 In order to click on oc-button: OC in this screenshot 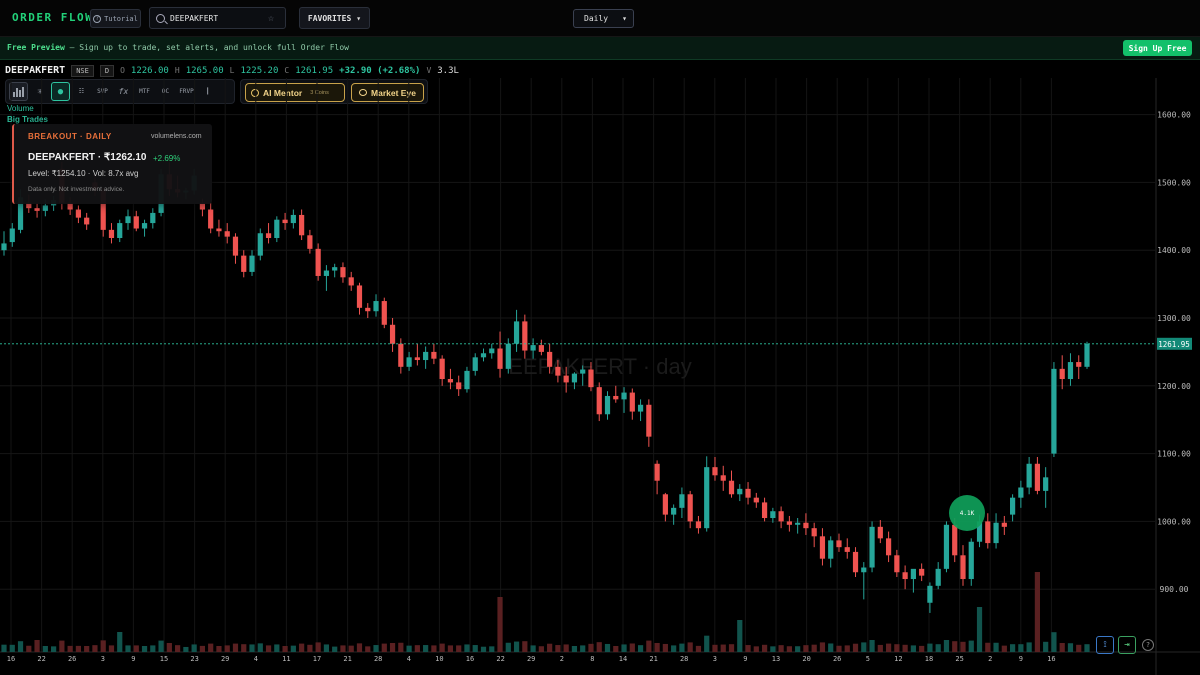, I will do `click(165, 91)`.